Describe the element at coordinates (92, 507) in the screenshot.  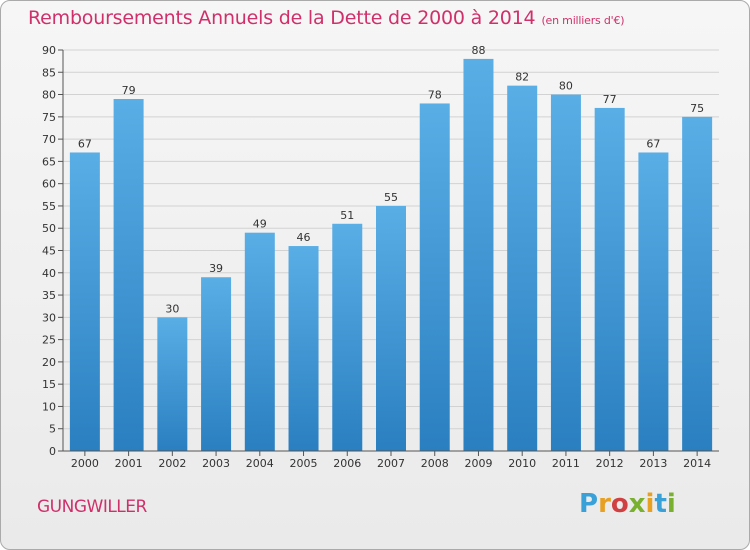
I see `commune-name: GUNGWILLER` at that location.